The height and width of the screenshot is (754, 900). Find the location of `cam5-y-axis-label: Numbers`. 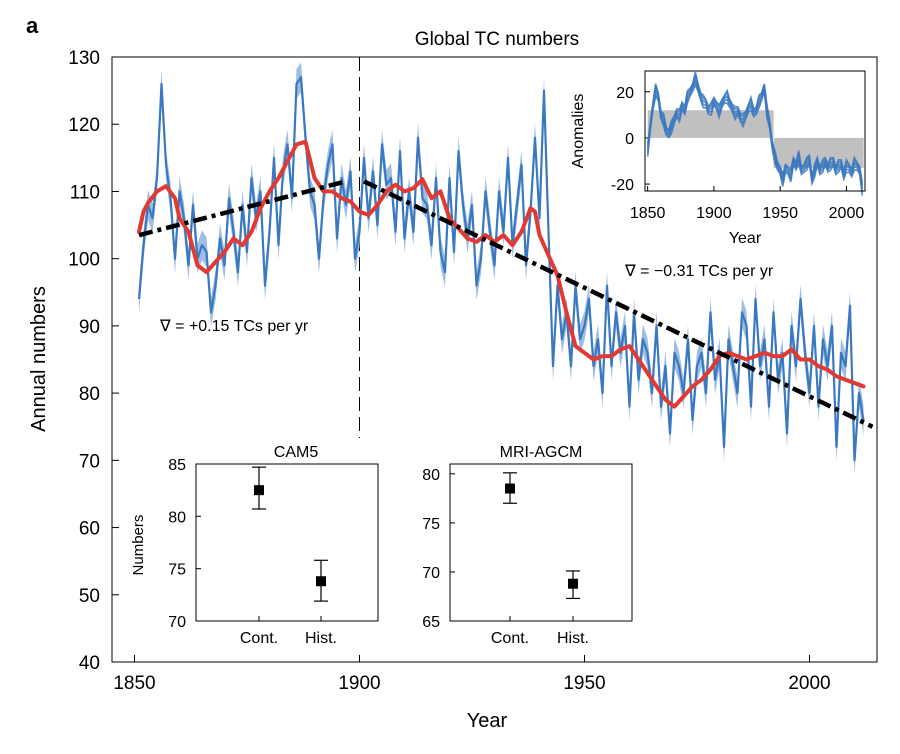

cam5-y-axis-label: Numbers is located at coordinates (138, 545).